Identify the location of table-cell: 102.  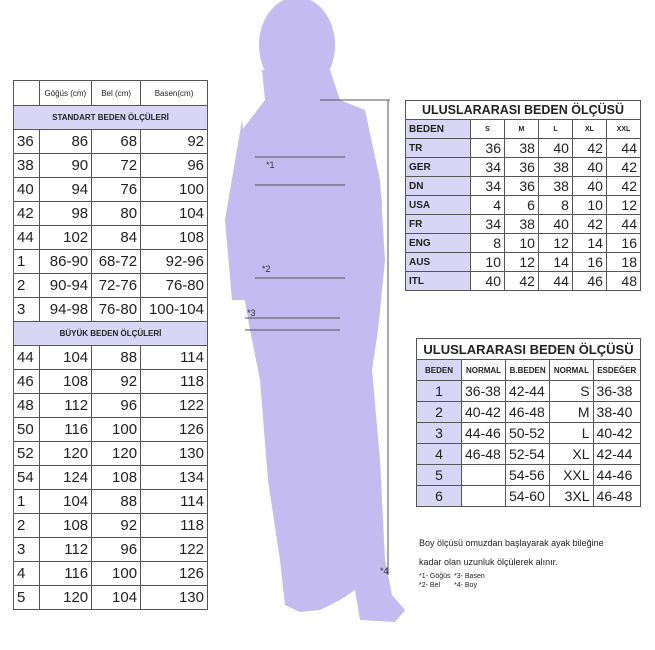
(65, 237).